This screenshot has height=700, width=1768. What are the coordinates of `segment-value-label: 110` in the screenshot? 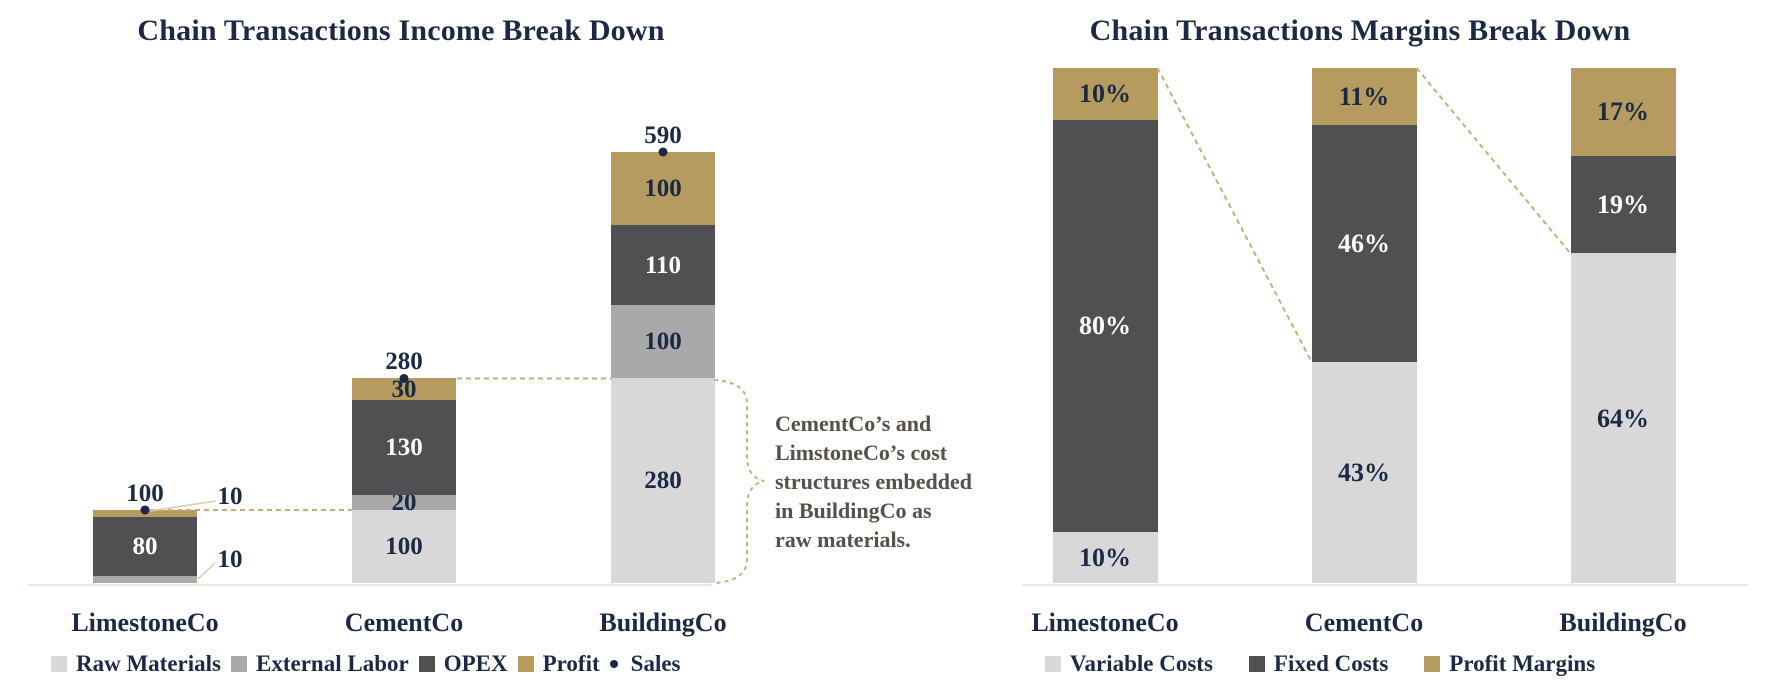 It's located at (663, 265).